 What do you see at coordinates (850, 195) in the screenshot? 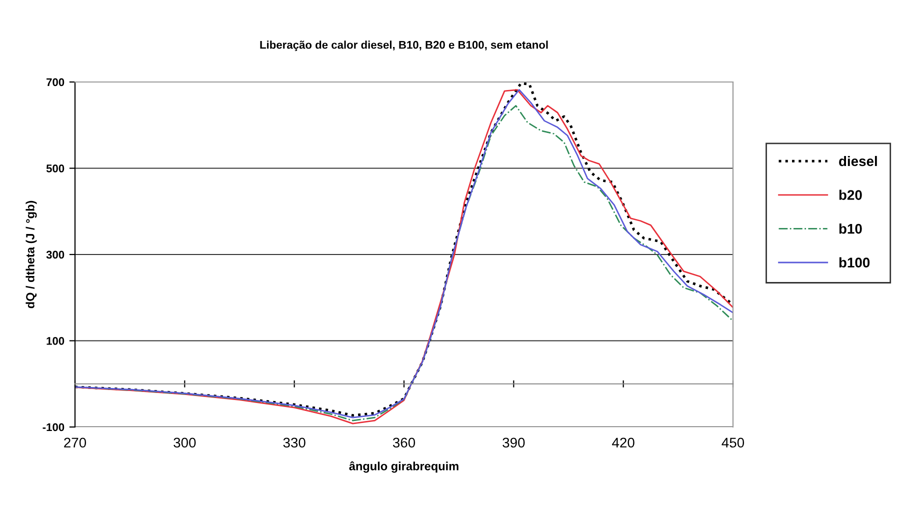
I see `legend-label: b20` at bounding box center [850, 195].